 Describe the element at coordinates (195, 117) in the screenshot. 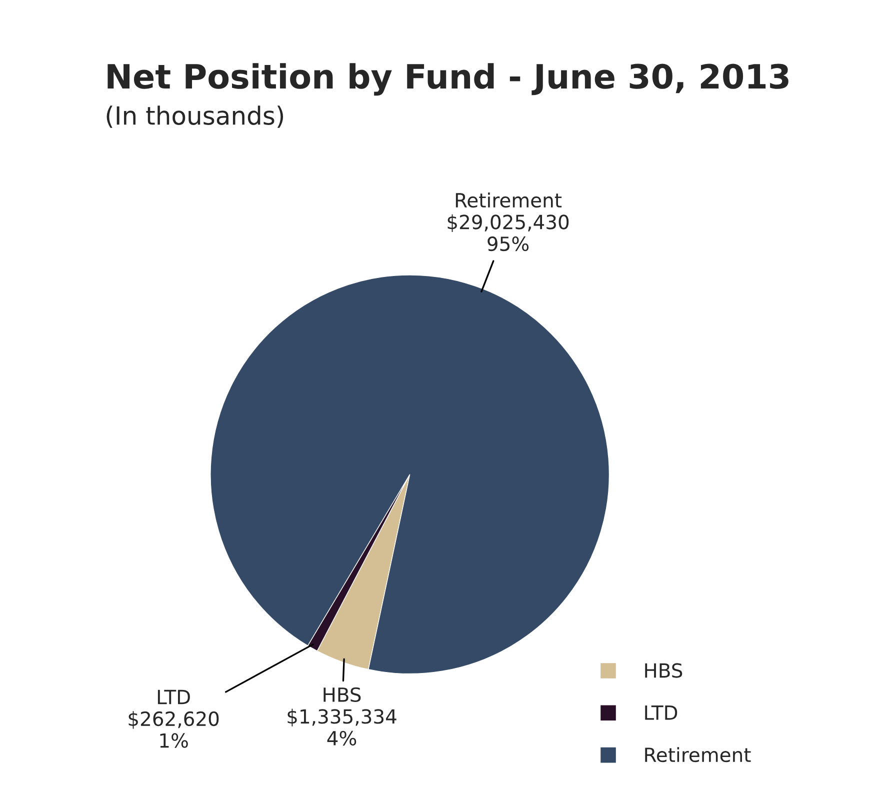

I see `chart-subtitle: (In thousands)` at that location.